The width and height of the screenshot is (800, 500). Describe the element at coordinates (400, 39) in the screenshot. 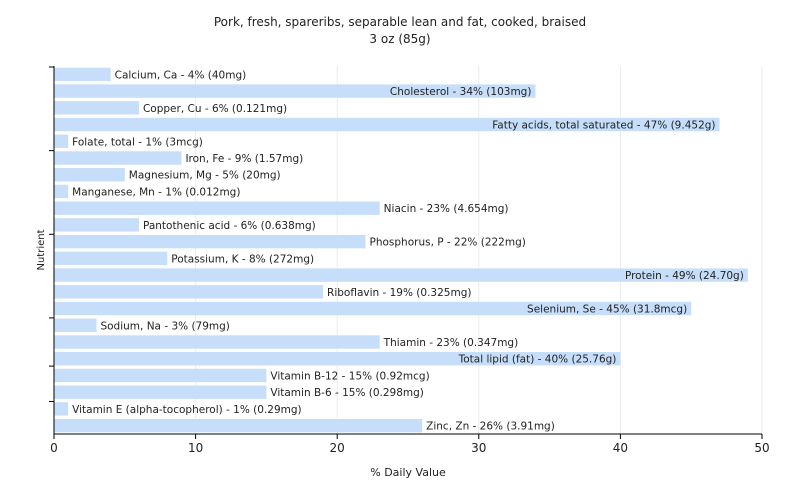

I see `chart-subtitle: 3 oz (85g)` at that location.